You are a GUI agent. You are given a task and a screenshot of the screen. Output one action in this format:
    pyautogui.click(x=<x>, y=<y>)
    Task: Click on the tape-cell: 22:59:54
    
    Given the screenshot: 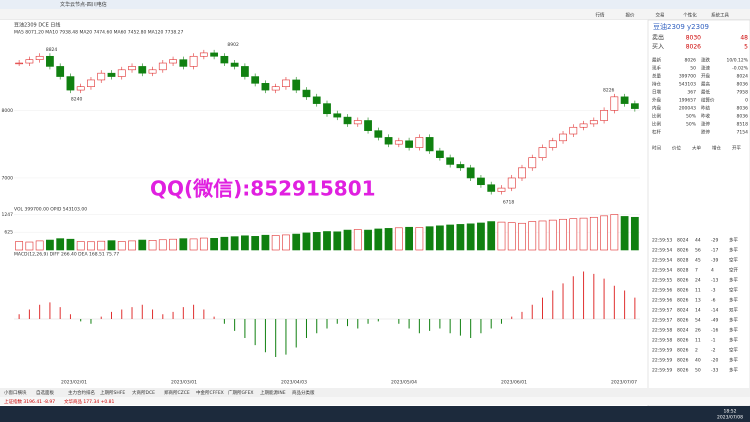 What is the action you would take?
    pyautogui.click(x=662, y=251)
    